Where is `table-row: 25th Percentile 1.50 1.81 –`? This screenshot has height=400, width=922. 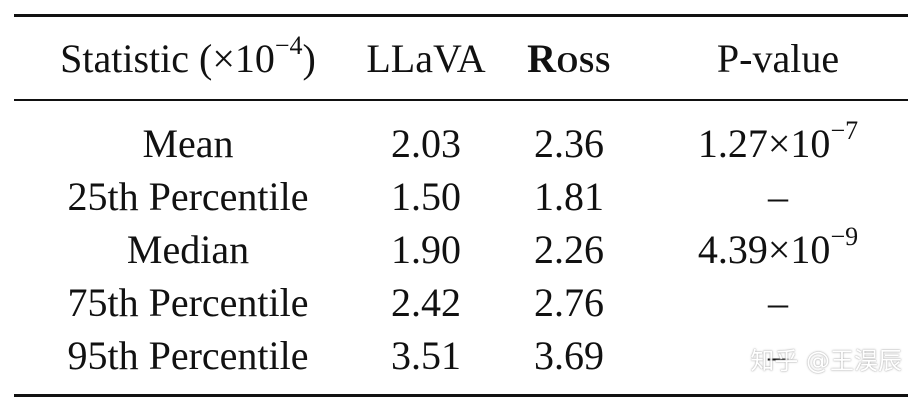
table-row: 25th Percentile 1.50 1.81 – is located at coordinates (461, 196).